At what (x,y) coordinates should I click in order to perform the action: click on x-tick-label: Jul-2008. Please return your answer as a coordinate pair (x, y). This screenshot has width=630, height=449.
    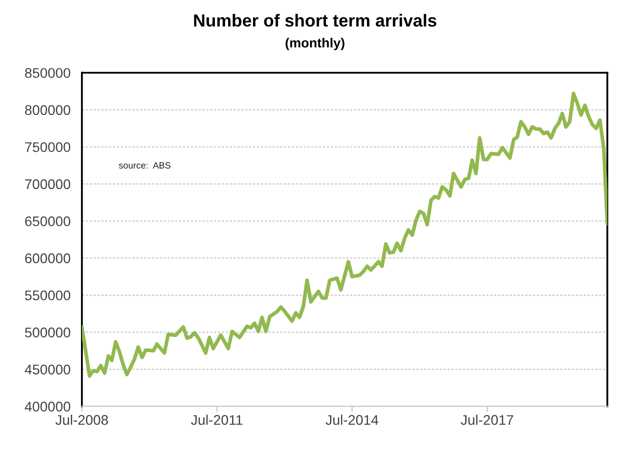
    Looking at the image, I should click on (81, 419).